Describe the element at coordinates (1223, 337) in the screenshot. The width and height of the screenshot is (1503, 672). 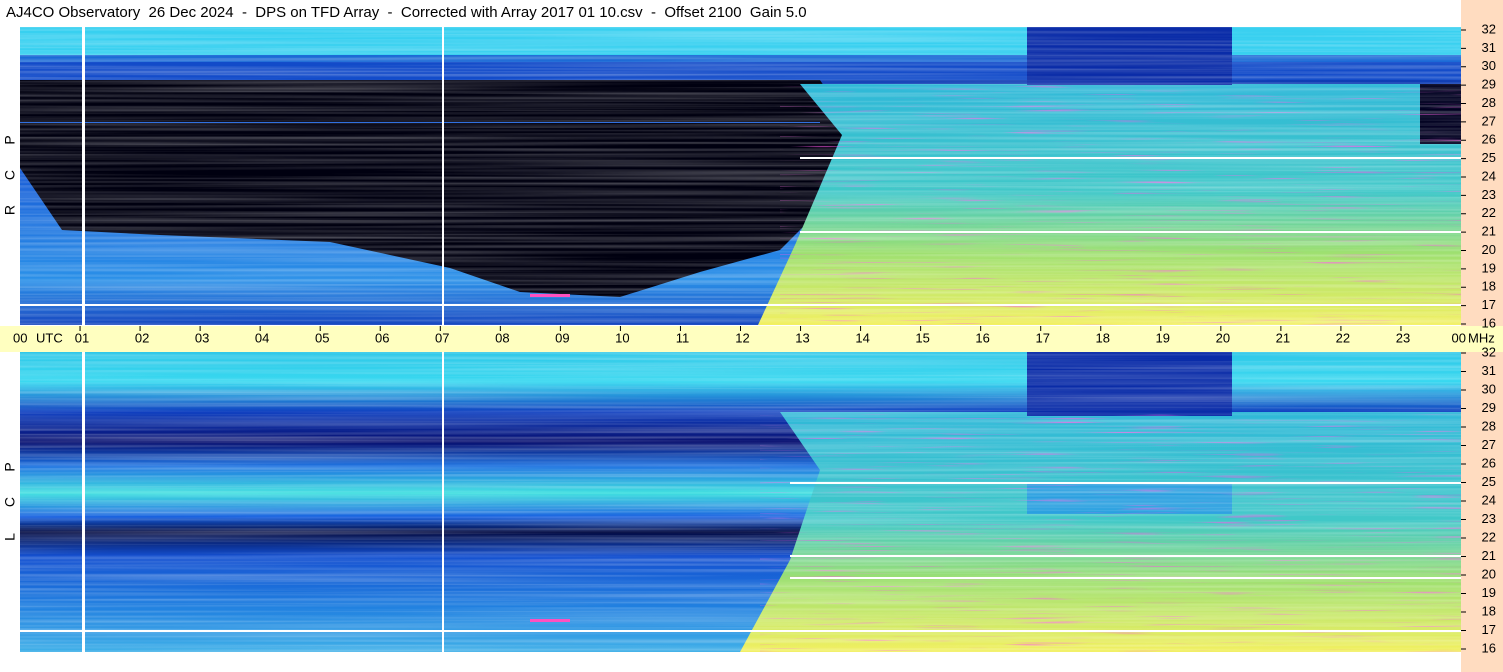
I see `hour-label: 20` at that location.